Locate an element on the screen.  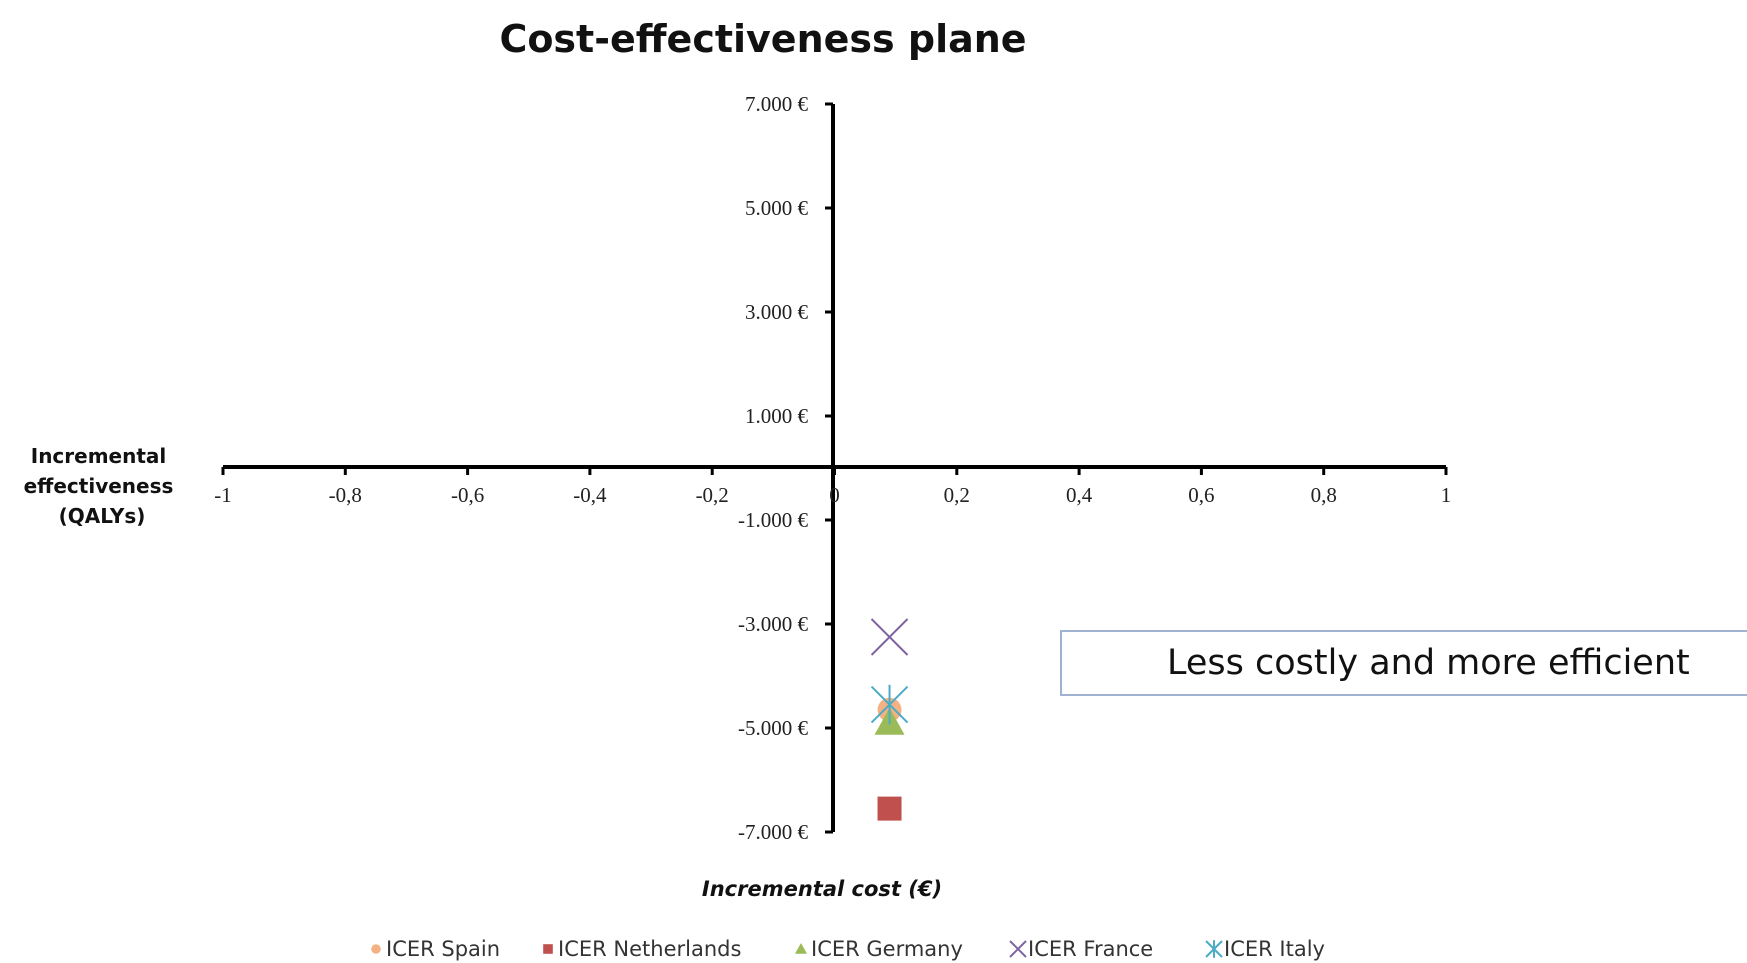
y-tick-label: -1.000 € is located at coordinates (773, 520).